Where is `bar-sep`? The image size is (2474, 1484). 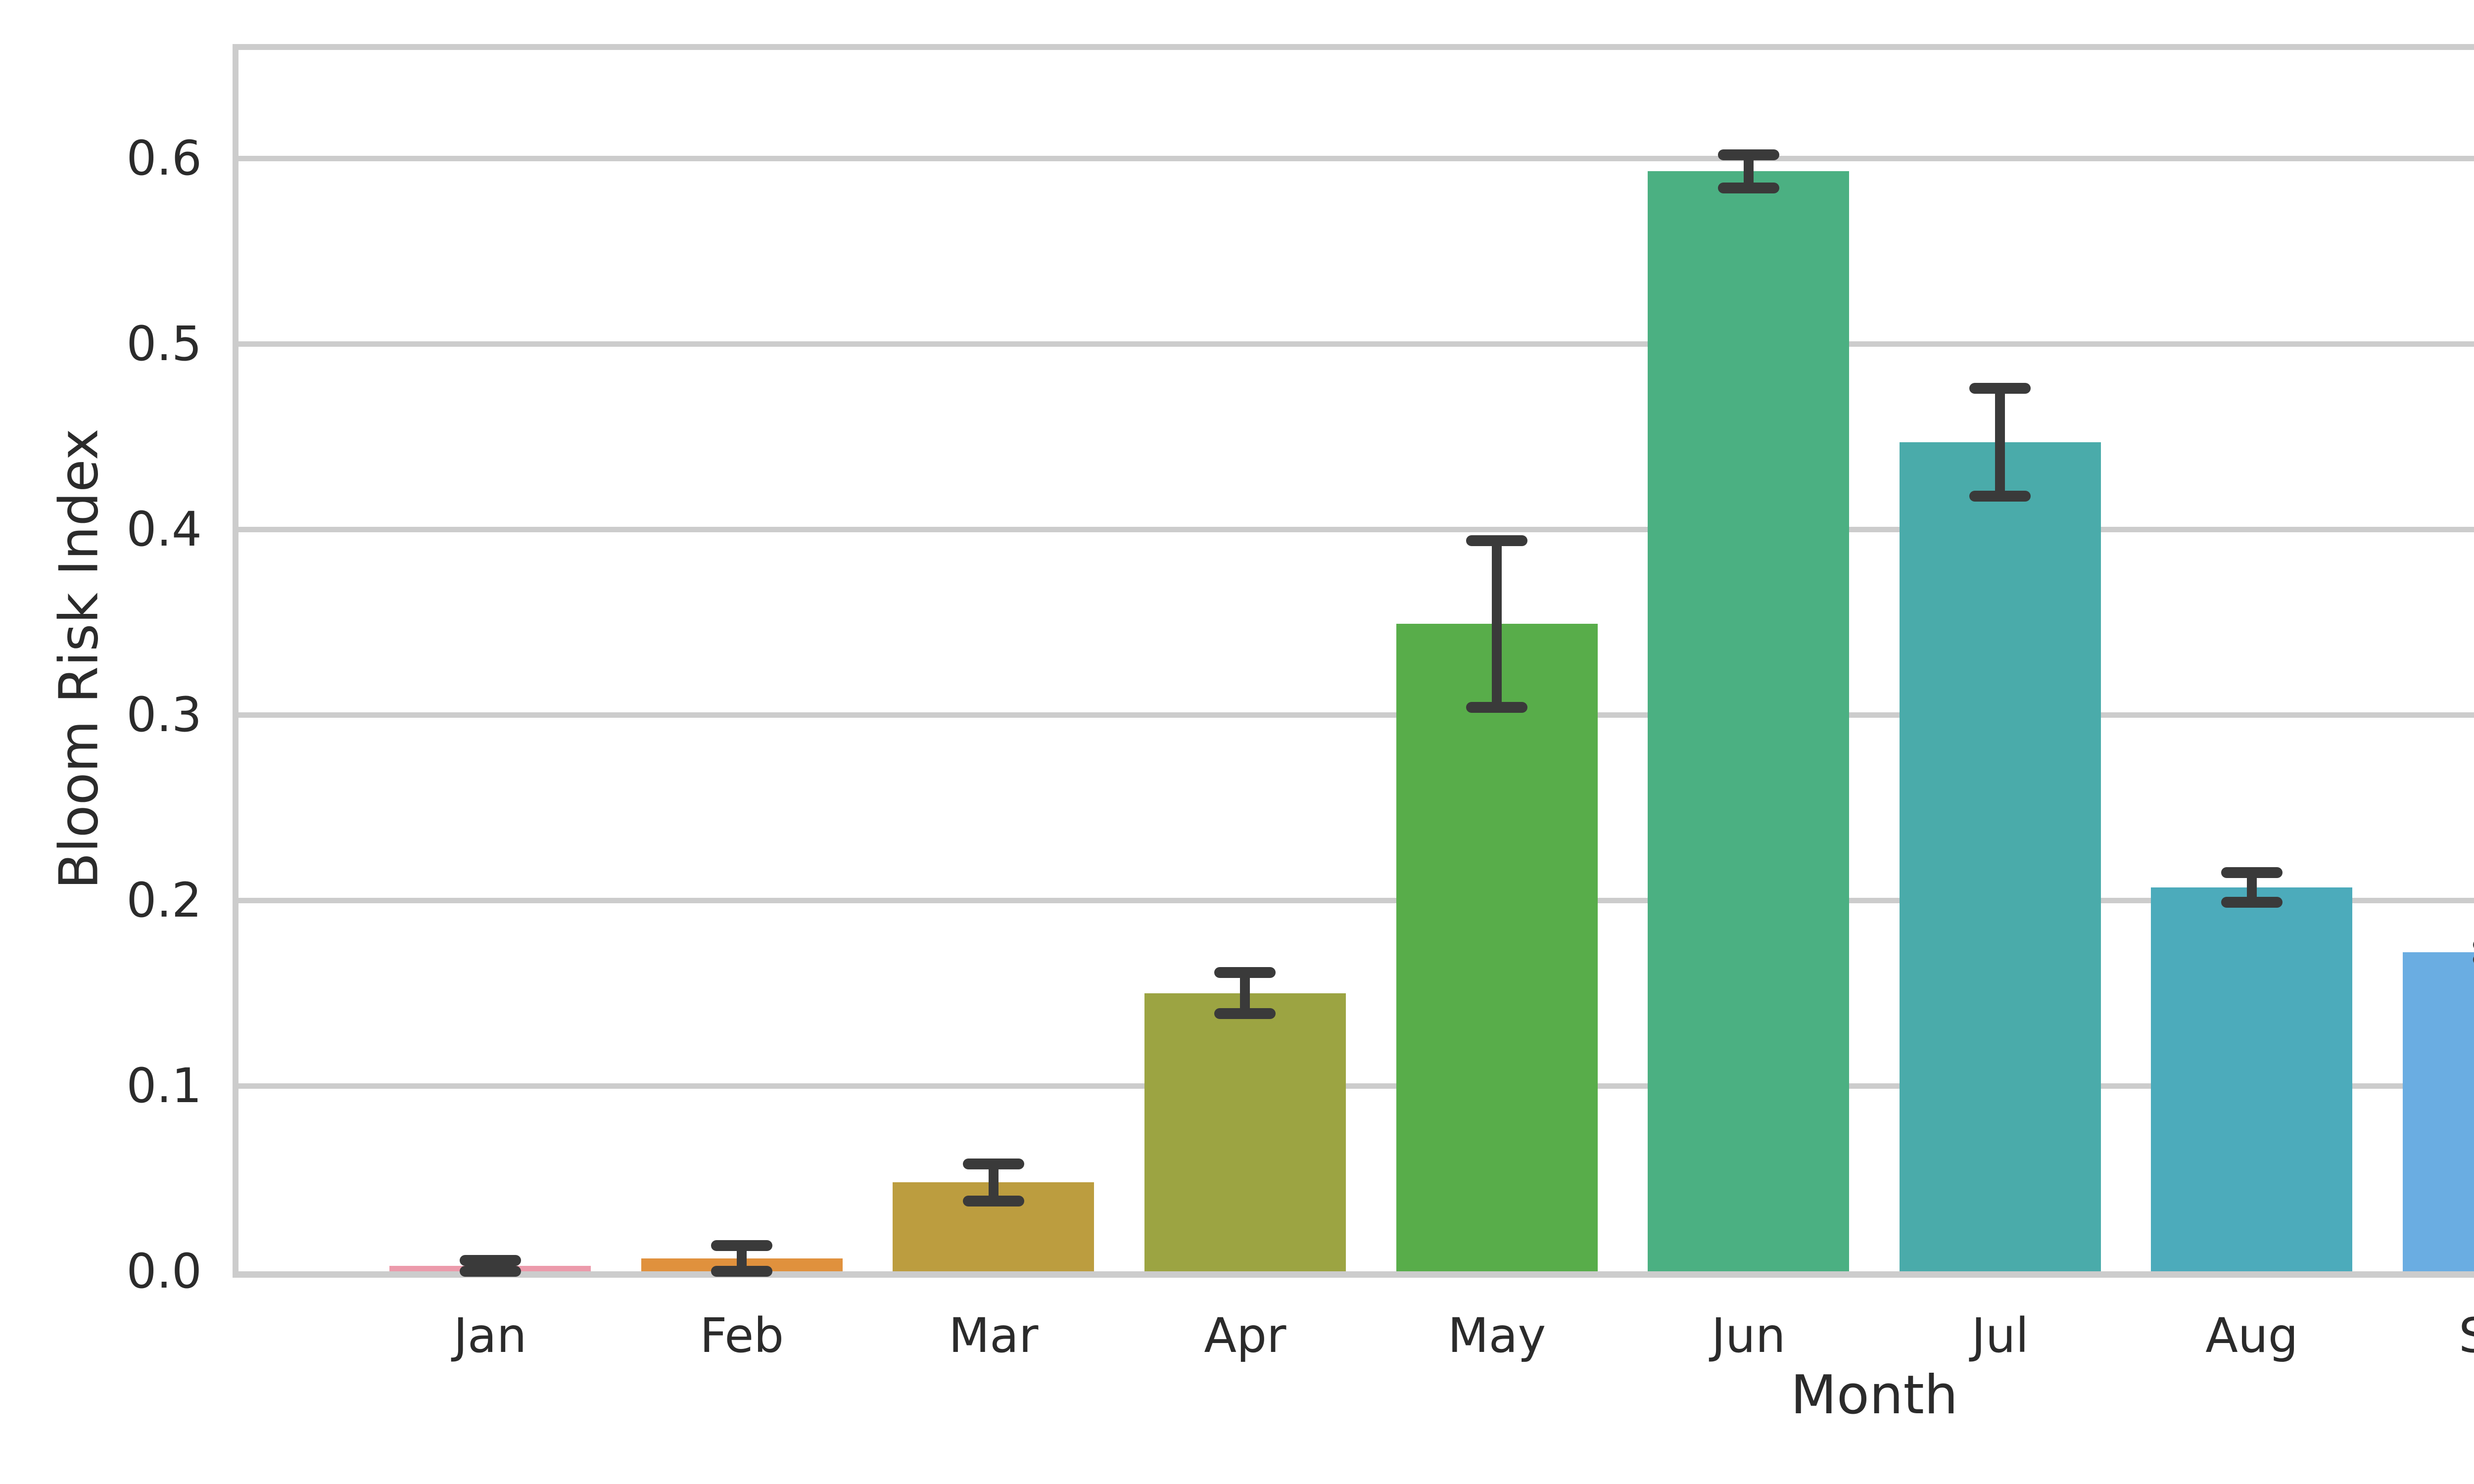 bar-sep is located at coordinates (2439, 1111).